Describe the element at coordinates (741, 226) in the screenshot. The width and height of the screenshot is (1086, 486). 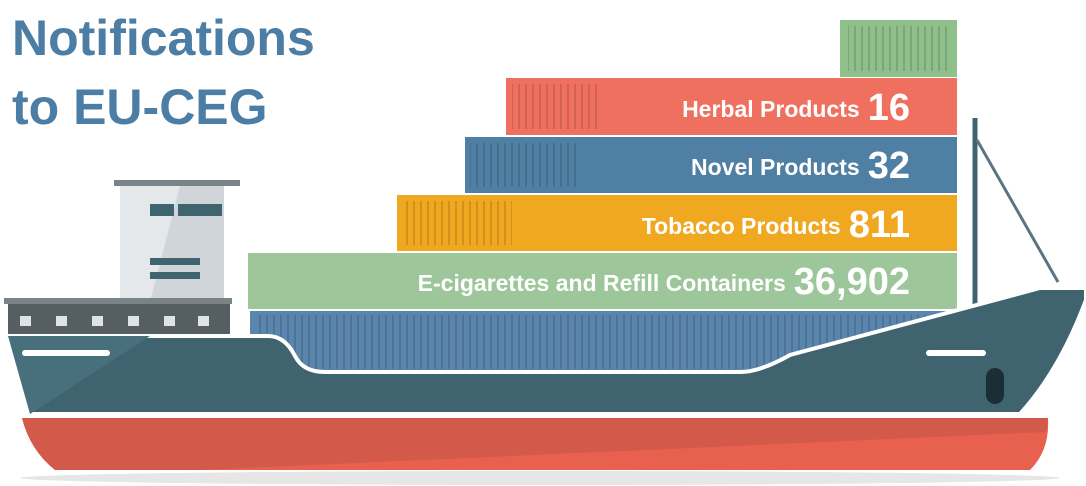
I see `row-label: Tobacco Products` at that location.